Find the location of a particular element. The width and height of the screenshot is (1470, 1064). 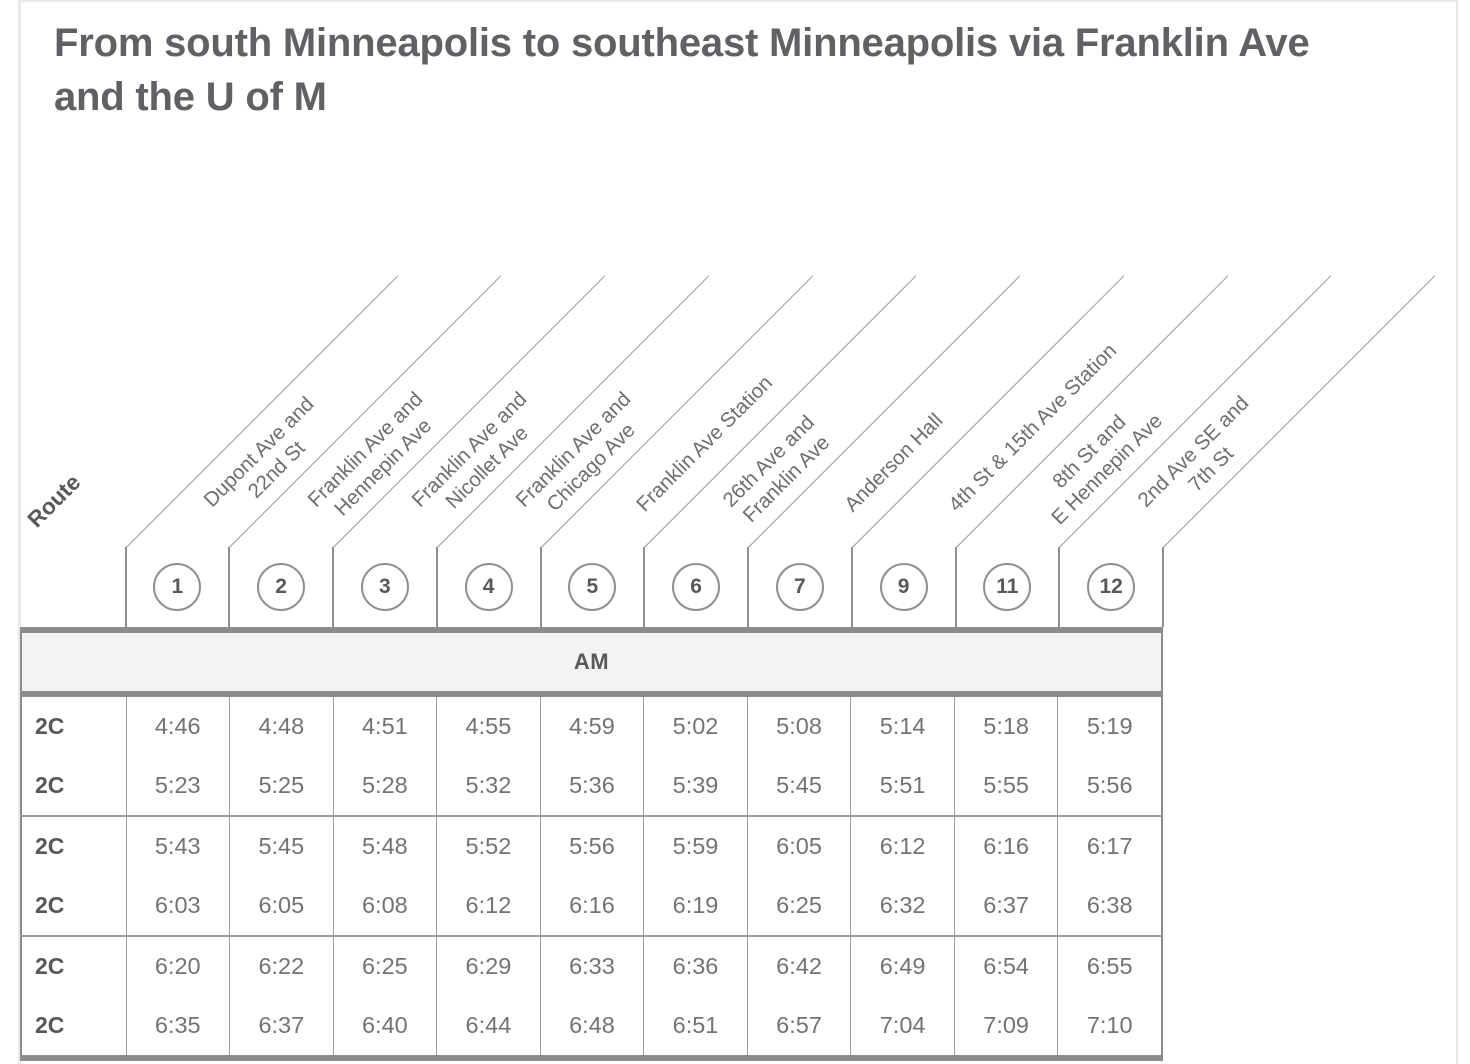

time-cell: 4:48 is located at coordinates (281, 726).